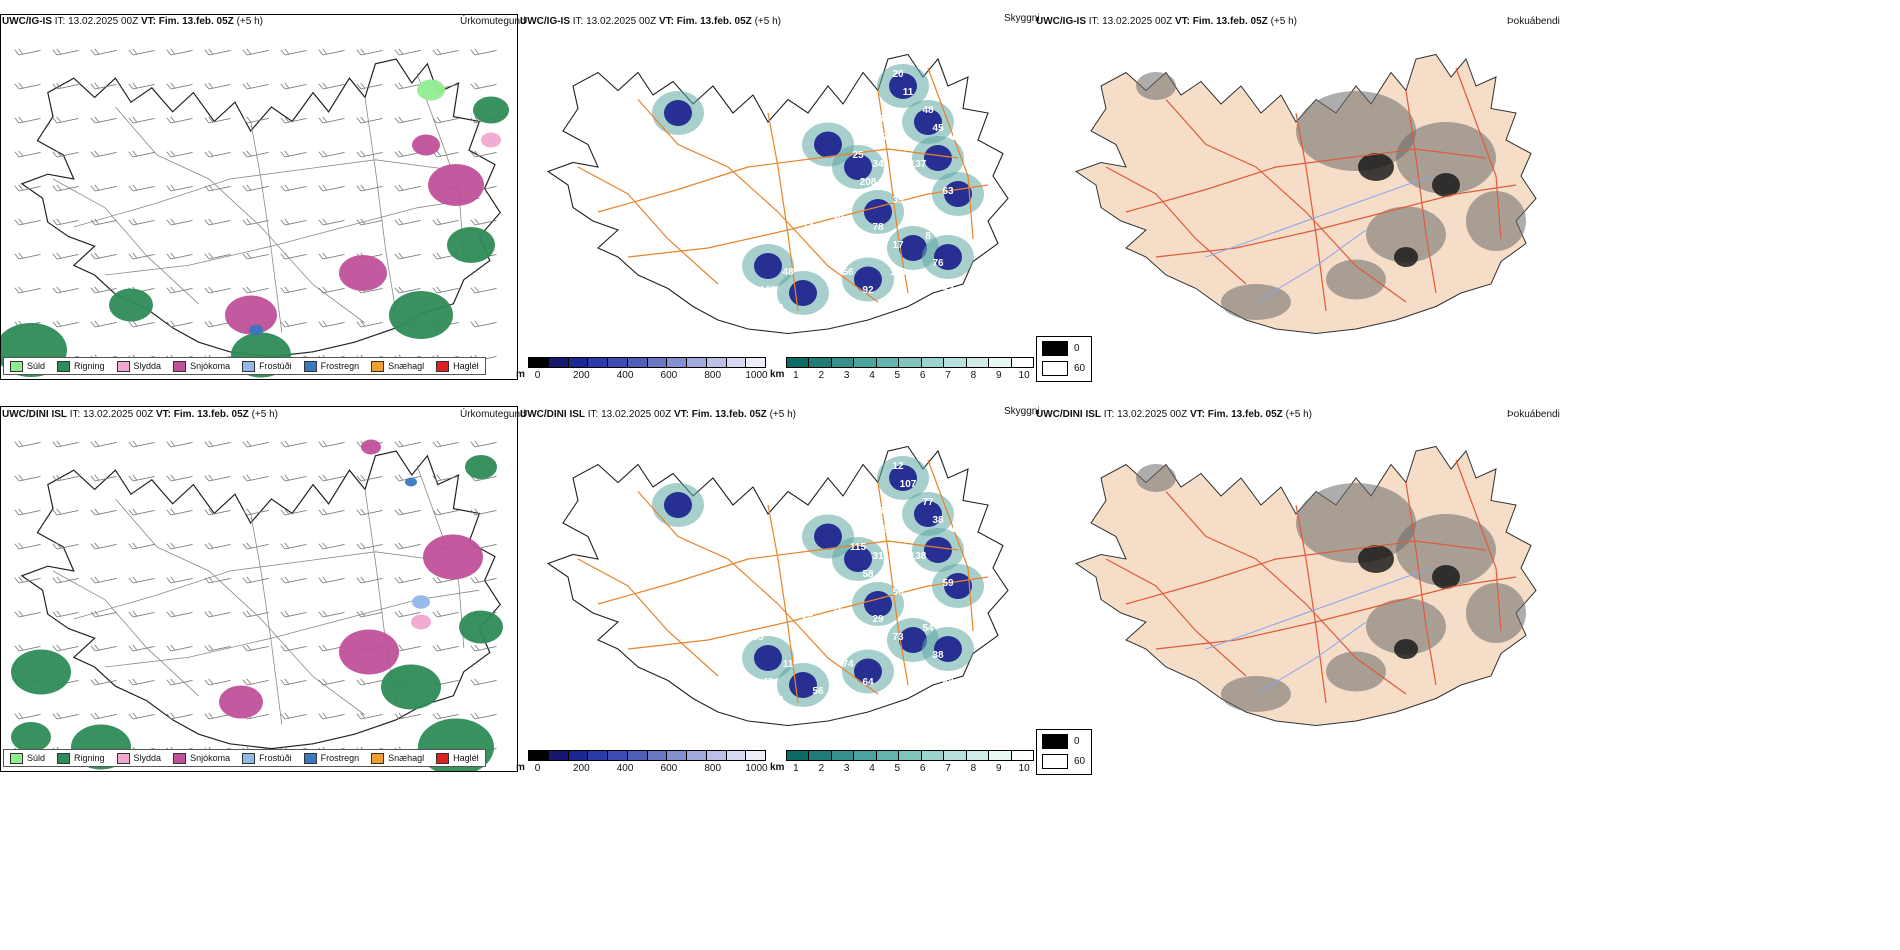  I want to click on fog-index-map-top, so click(1296, 197).